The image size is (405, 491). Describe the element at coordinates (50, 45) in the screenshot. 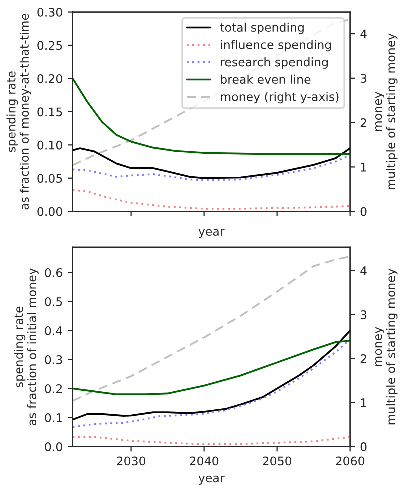

I see `y-tick-label: 0.25` at that location.